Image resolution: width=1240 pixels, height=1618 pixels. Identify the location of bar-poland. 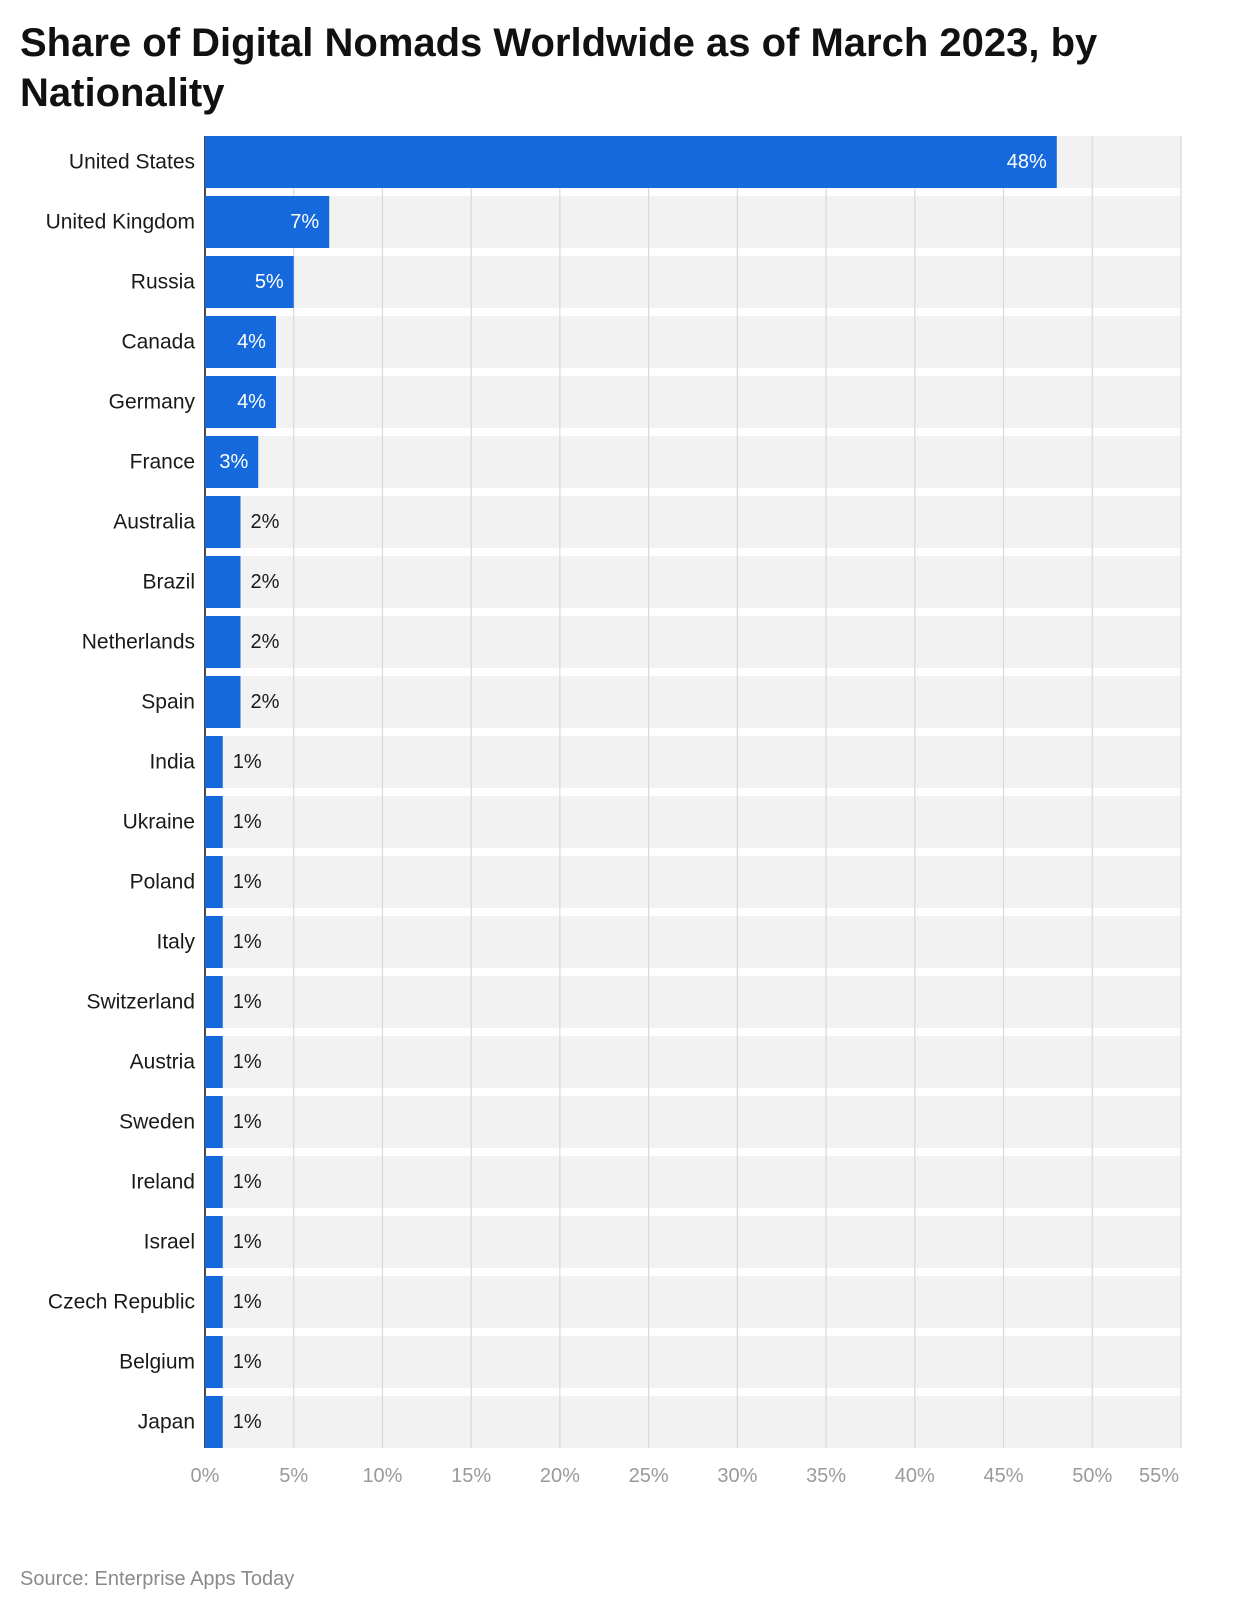
(214, 882).